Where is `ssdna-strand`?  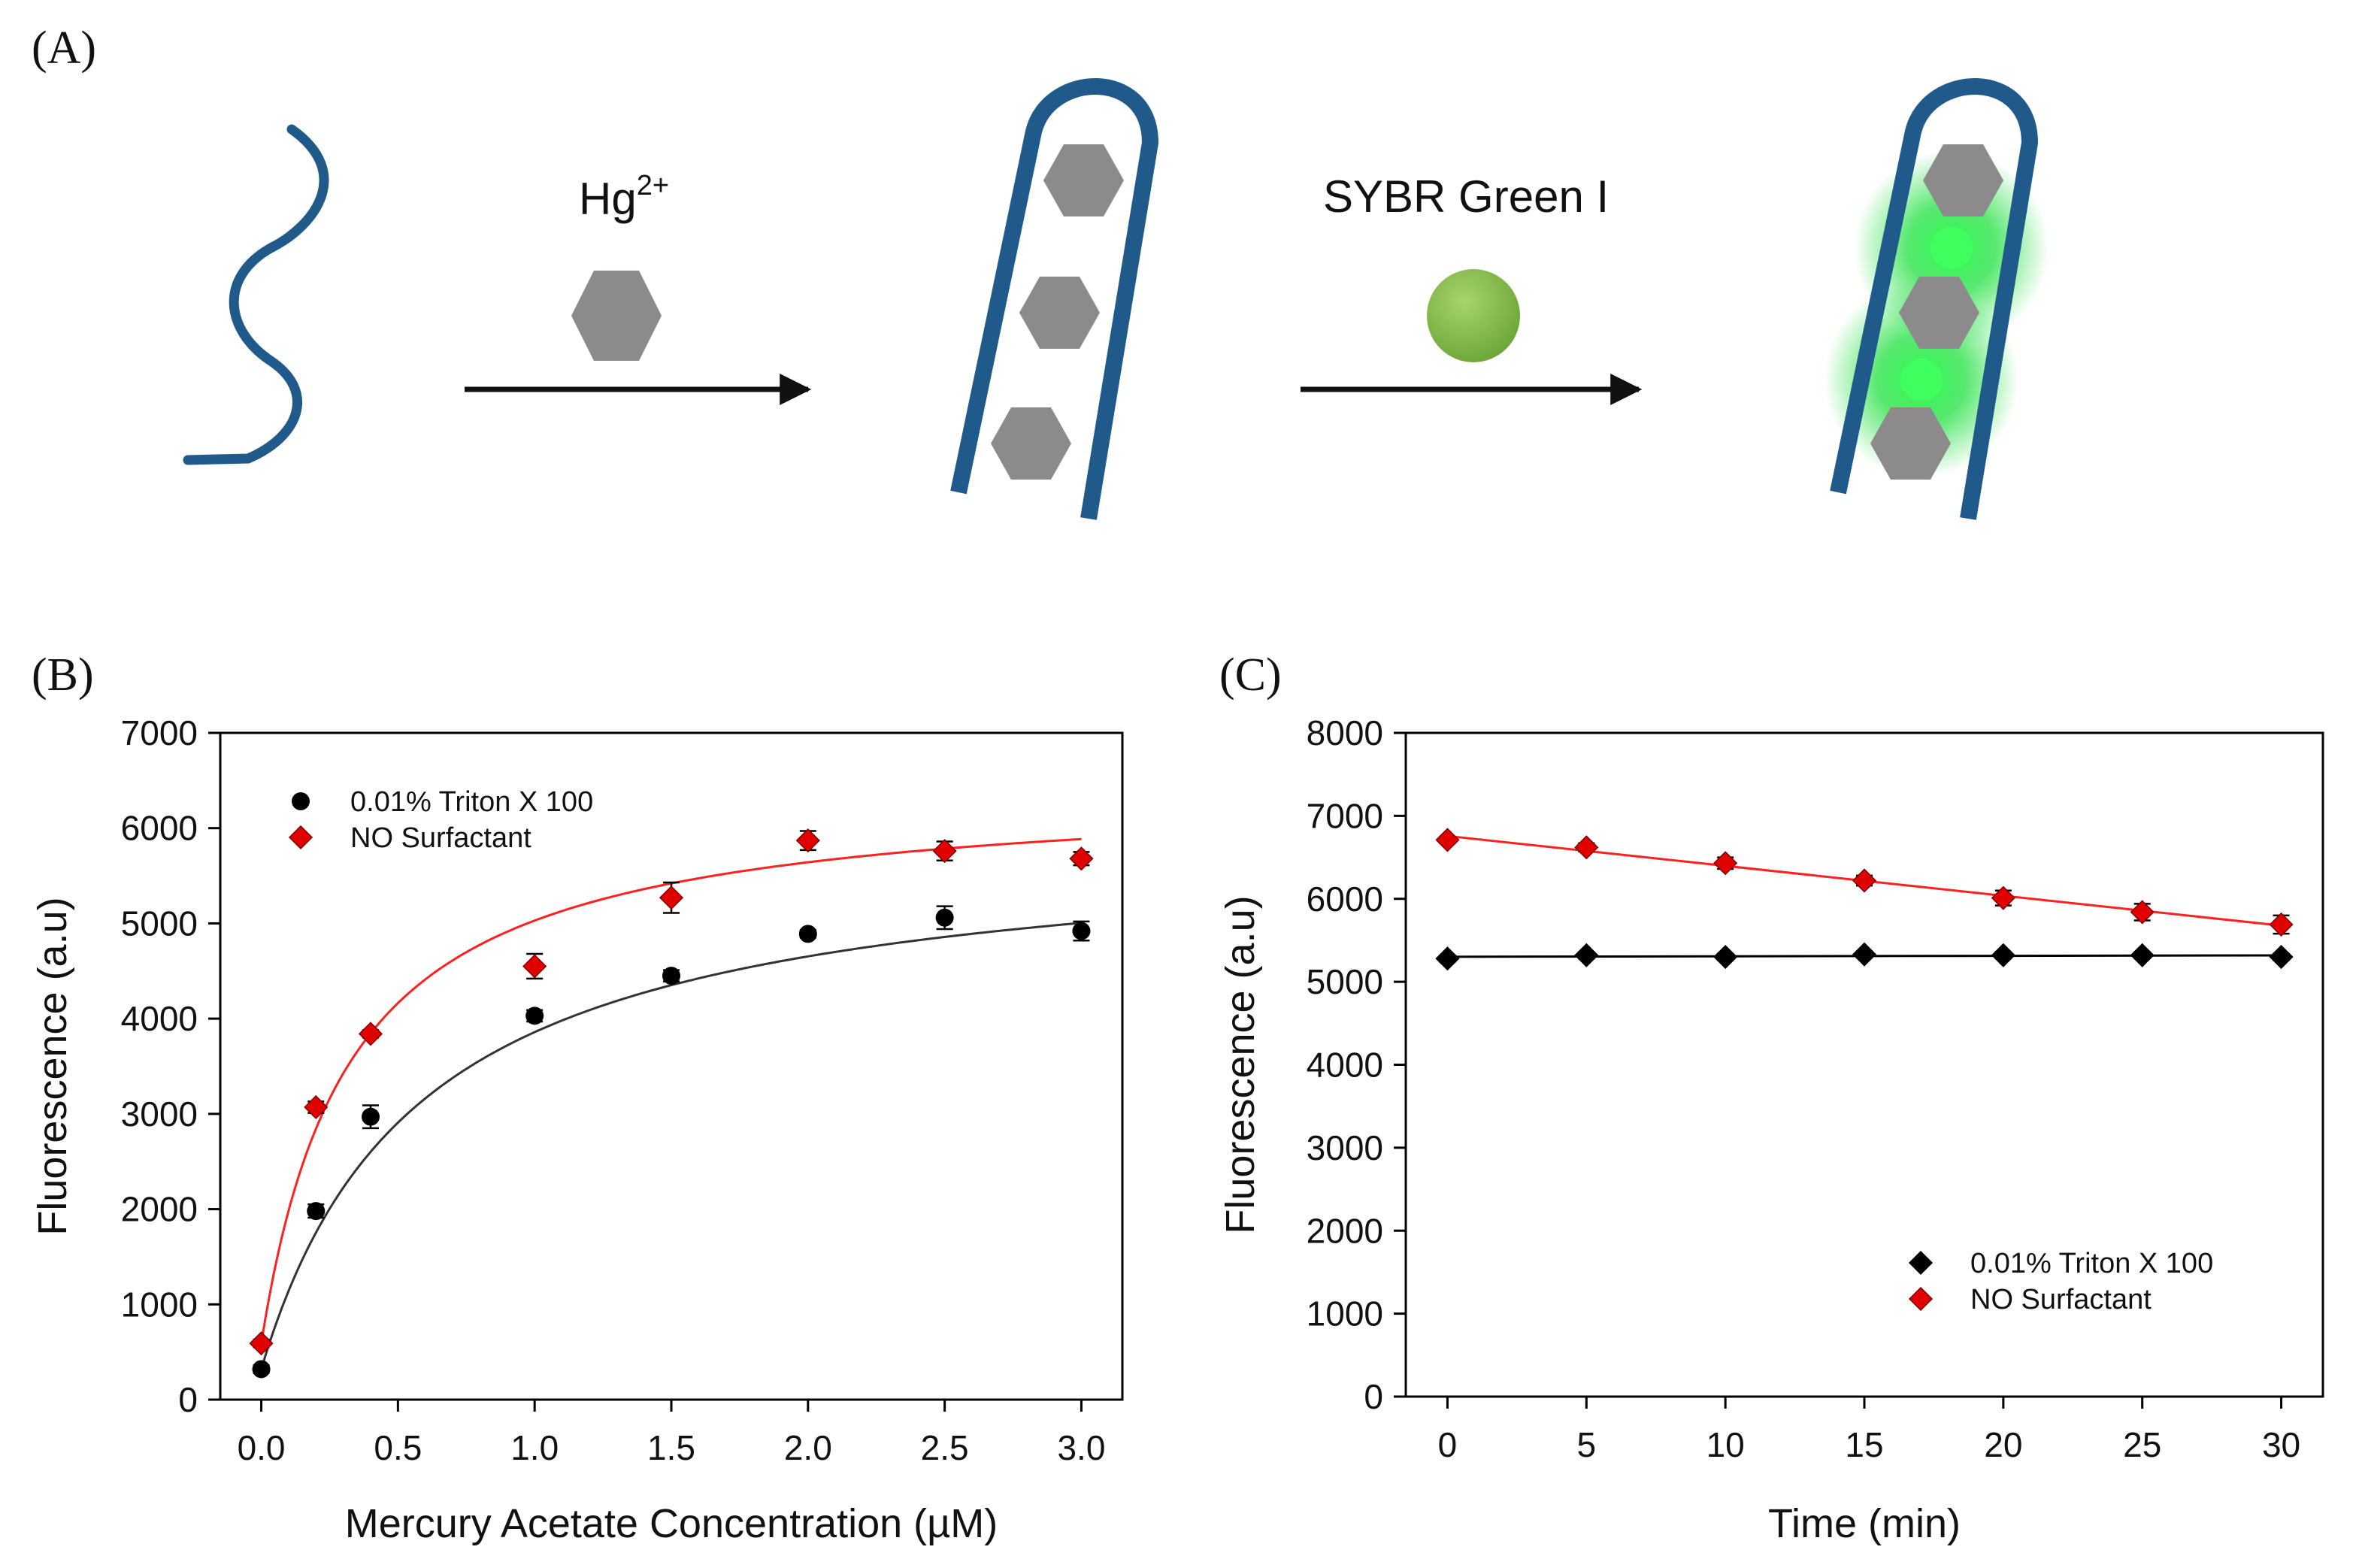
ssdna-strand is located at coordinates (256, 294).